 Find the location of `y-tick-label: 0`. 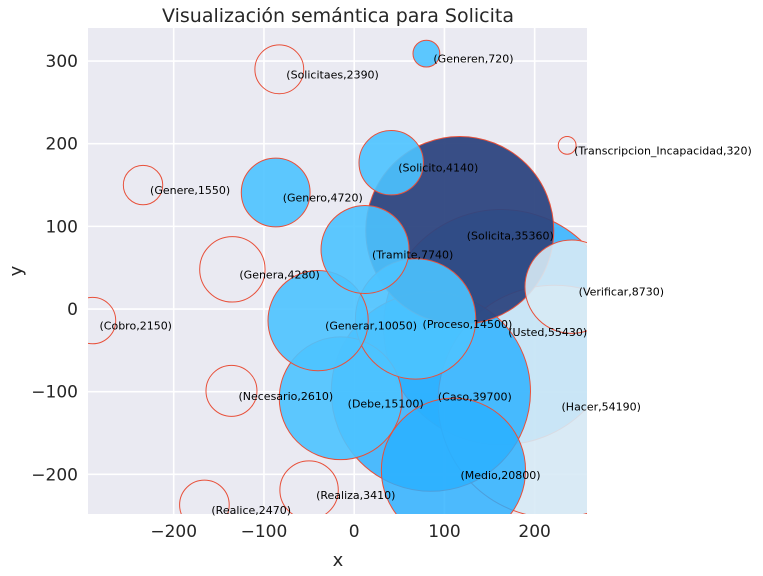

y-tick-label: 0 is located at coordinates (72, 310).